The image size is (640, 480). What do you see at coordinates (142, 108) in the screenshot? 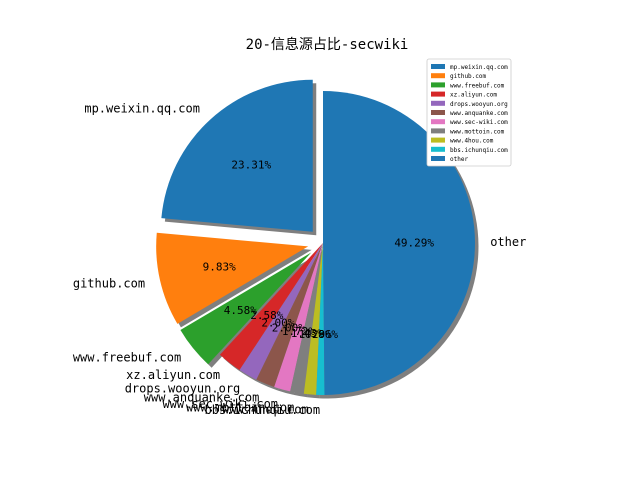
I see `slice-label-mp-weixin-qq-com: mp.weixin.qq.com` at bounding box center [142, 108].